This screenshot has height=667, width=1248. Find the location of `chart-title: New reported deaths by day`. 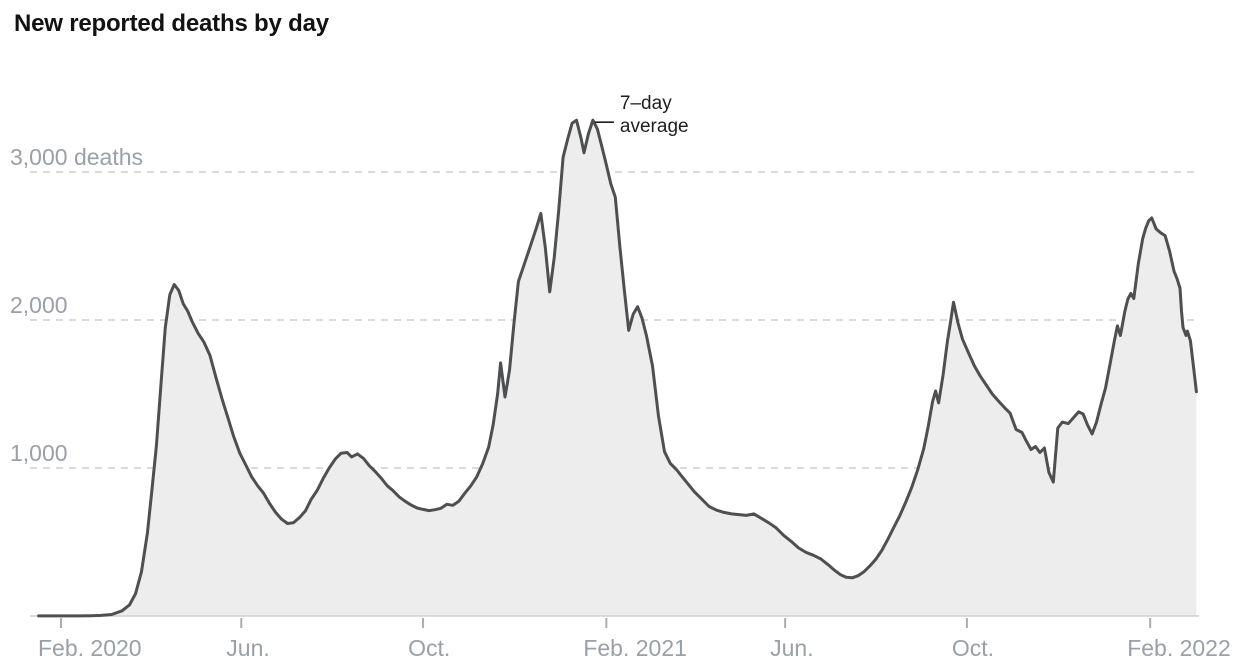

chart-title: New reported deaths by day is located at coordinates (171, 23).